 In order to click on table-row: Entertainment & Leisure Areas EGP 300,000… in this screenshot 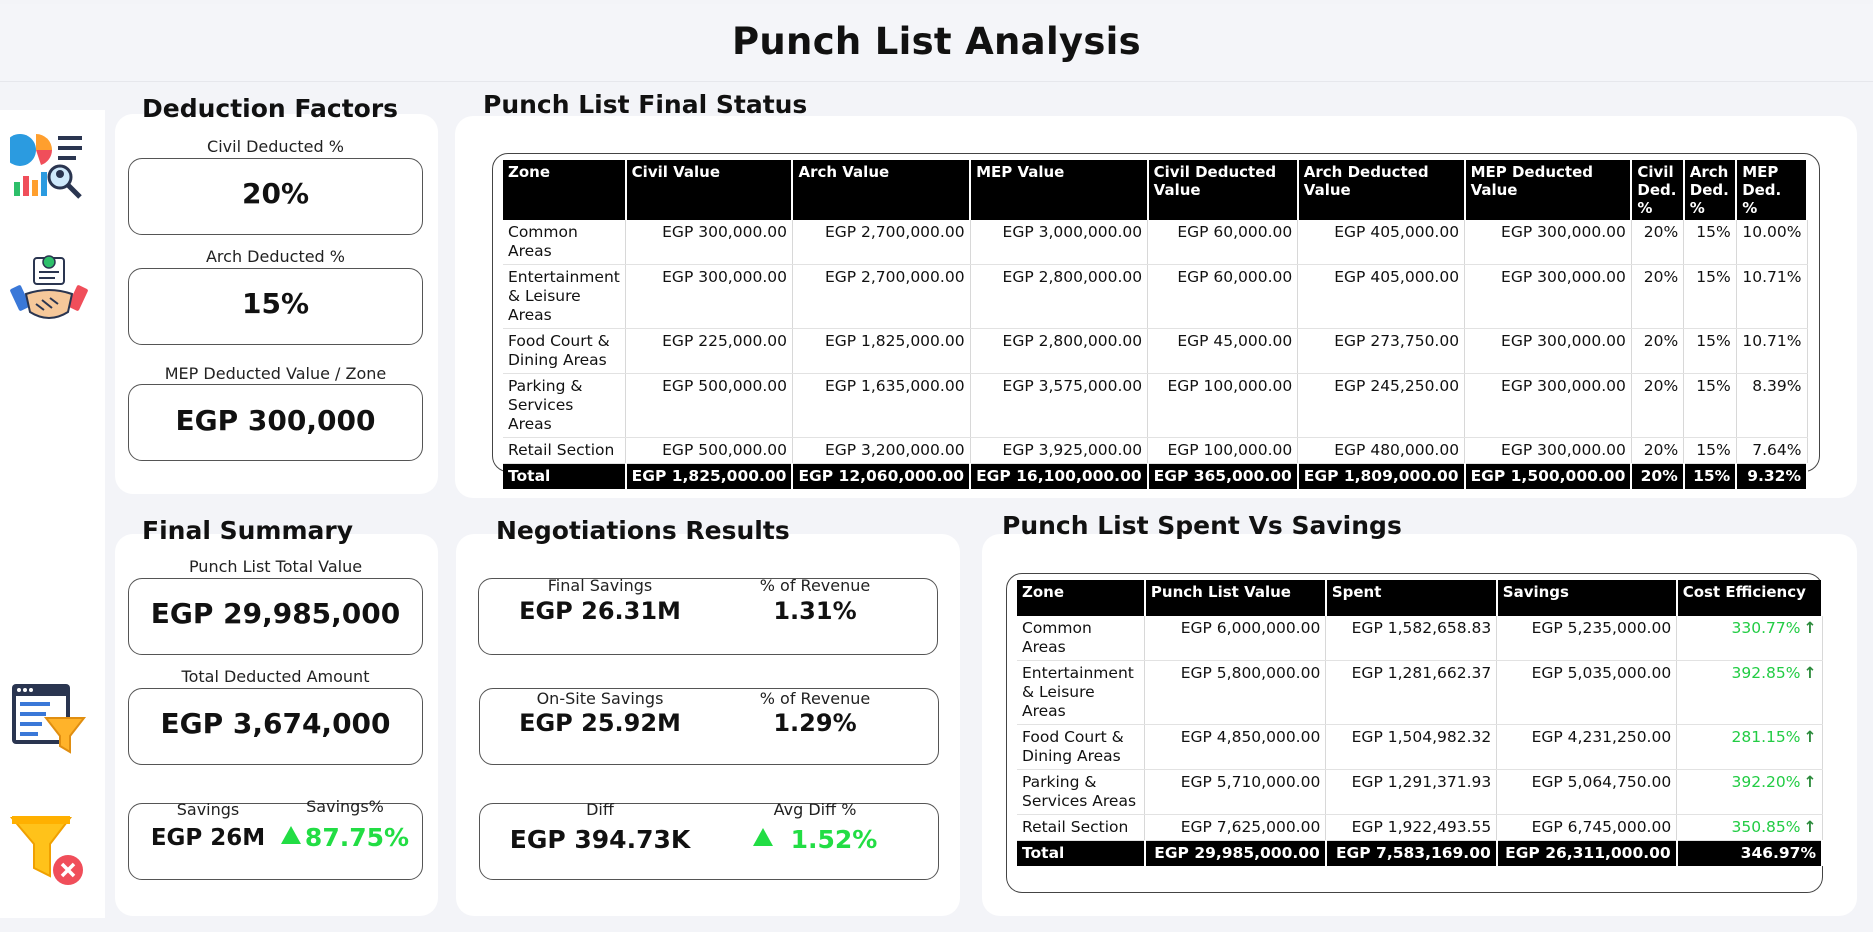, I will do `click(1155, 296)`.